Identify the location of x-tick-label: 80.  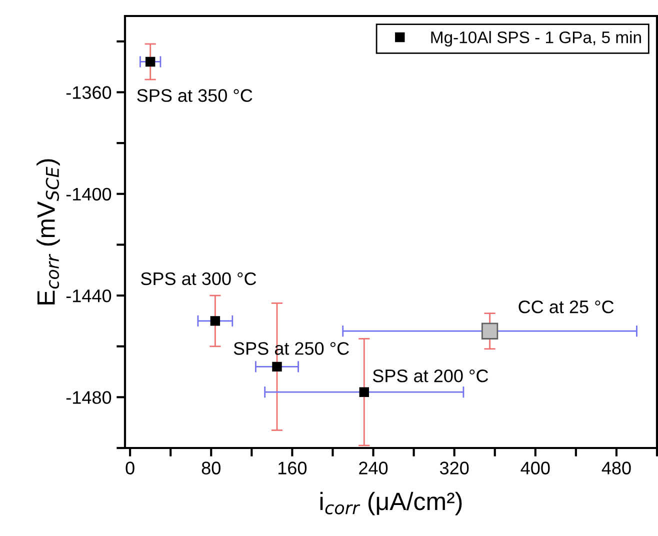
(211, 468).